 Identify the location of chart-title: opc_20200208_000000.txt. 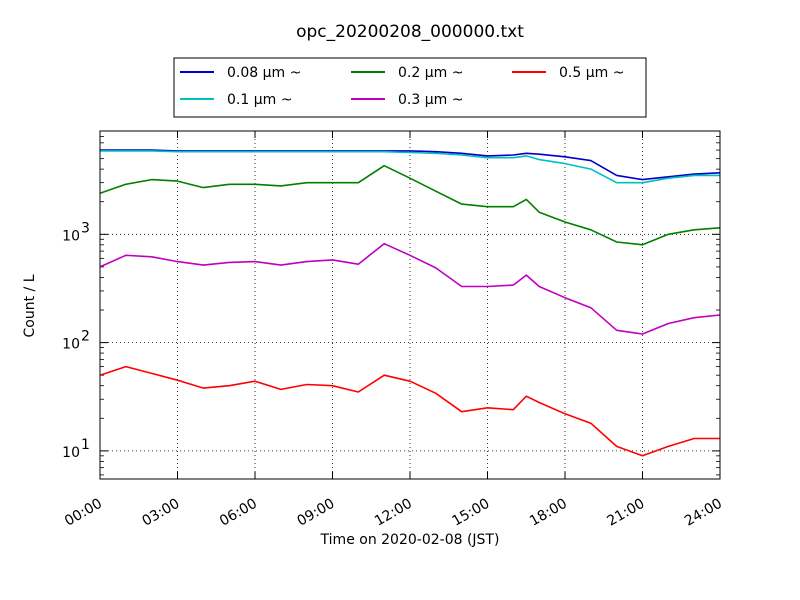
(410, 32).